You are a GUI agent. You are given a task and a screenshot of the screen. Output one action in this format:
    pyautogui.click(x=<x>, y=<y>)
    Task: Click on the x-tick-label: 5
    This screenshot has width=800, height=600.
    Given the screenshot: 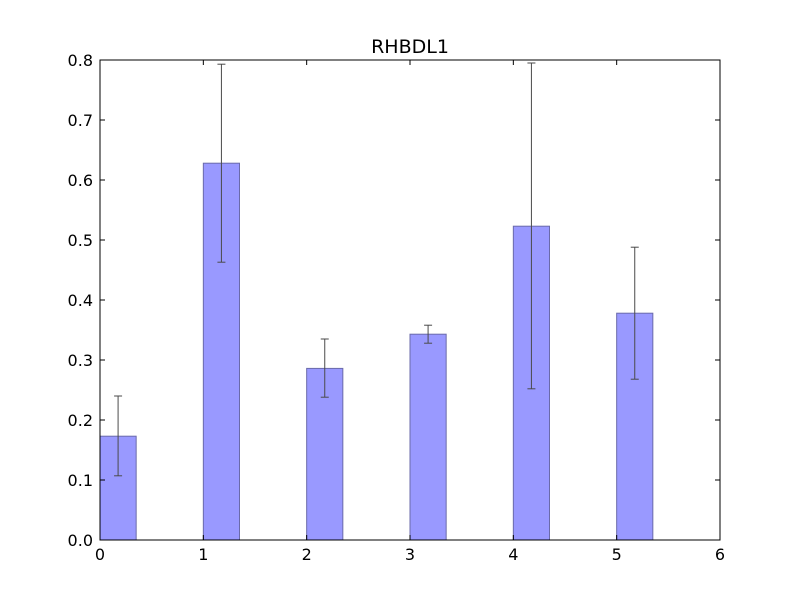 What is the action you would take?
    pyautogui.click(x=617, y=554)
    